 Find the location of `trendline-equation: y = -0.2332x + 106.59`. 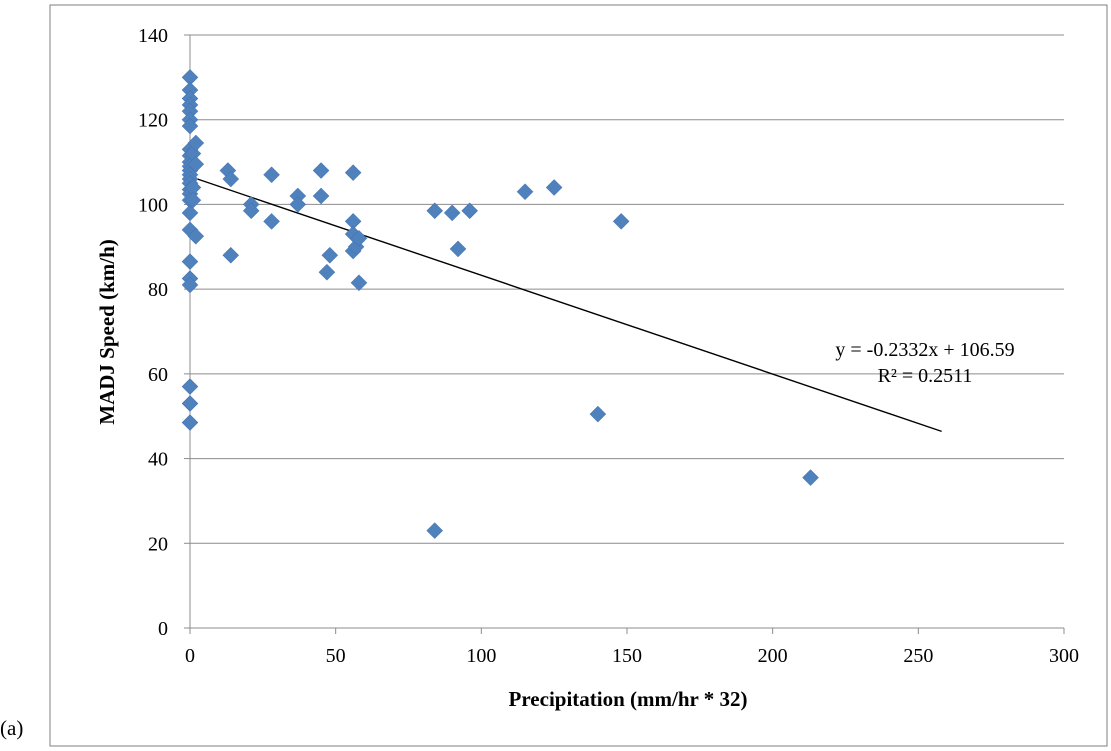

trendline-equation: y = -0.2332x + 106.59 is located at coordinates (924, 350).